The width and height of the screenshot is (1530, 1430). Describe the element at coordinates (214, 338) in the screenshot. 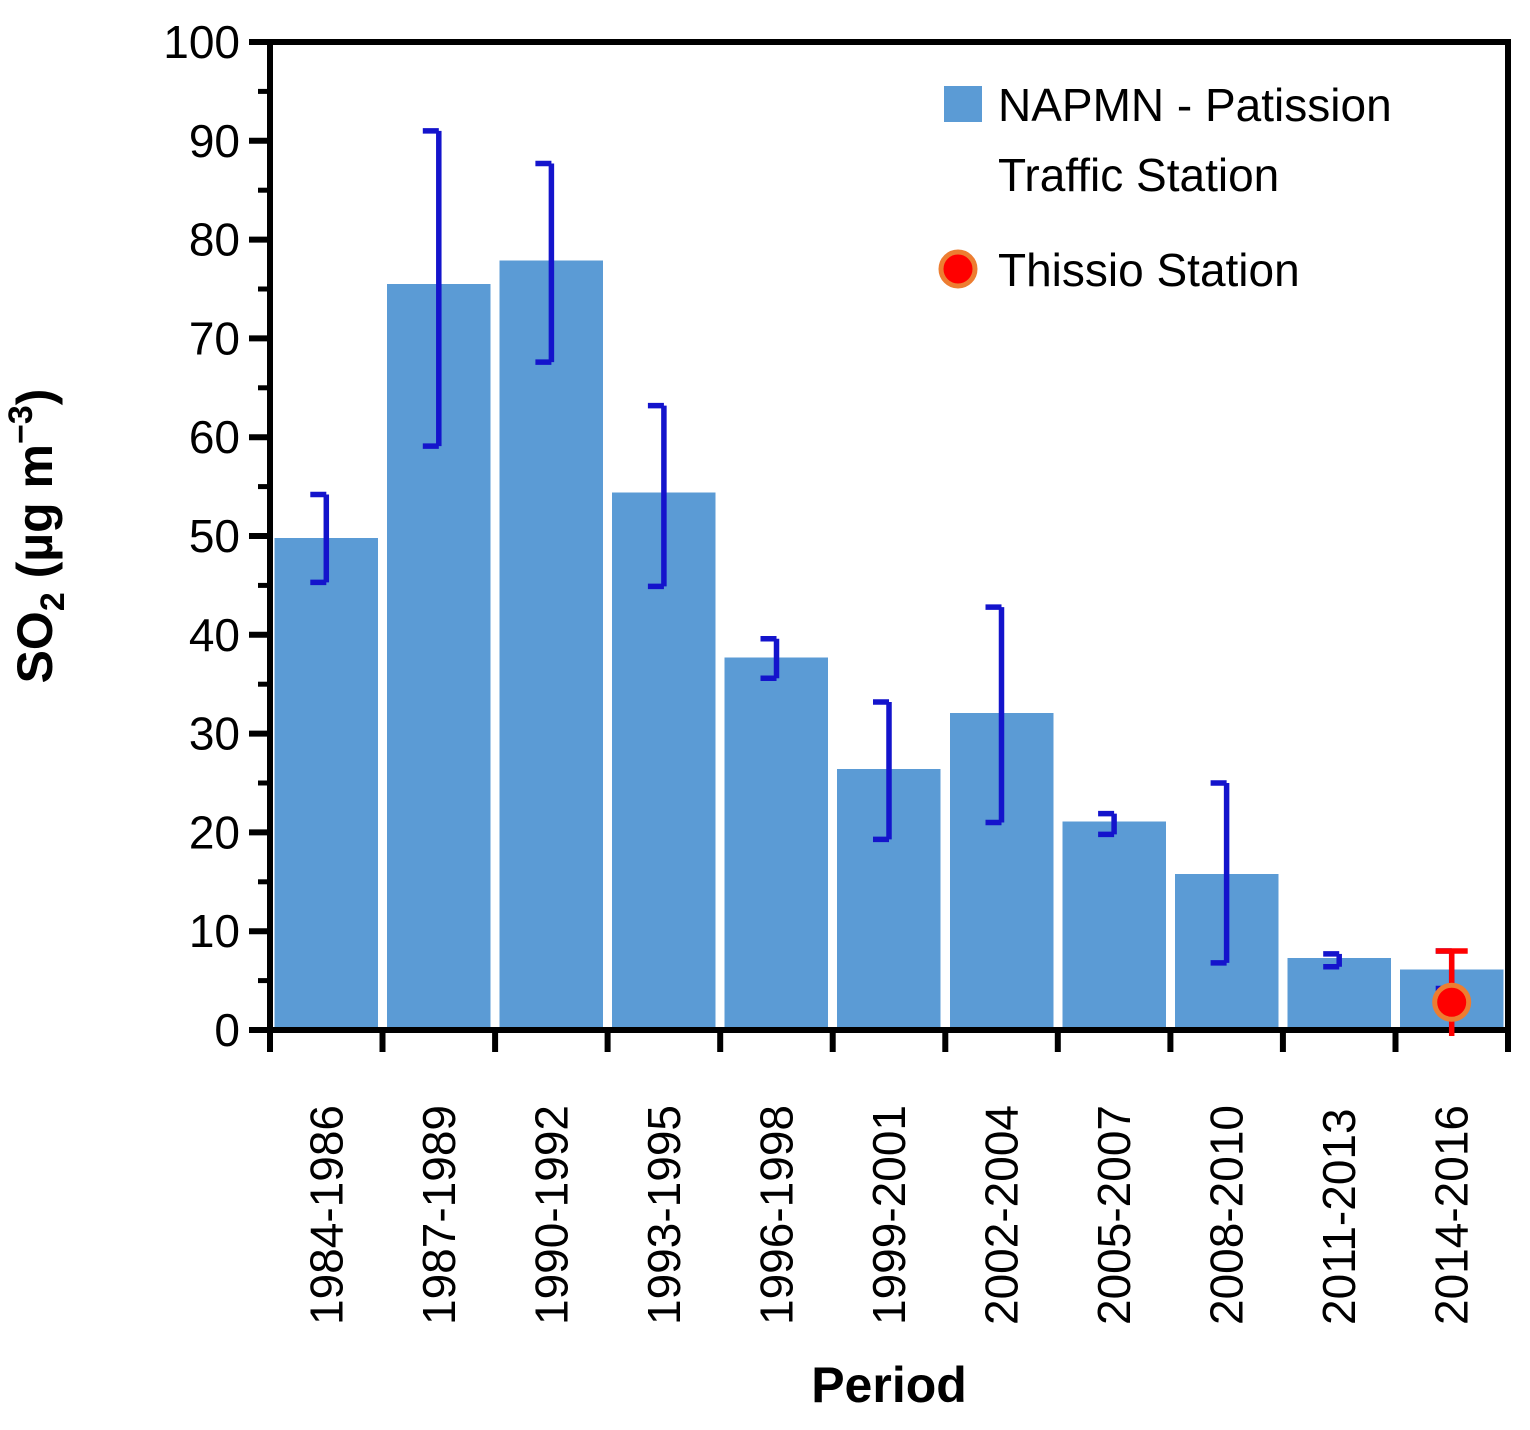

I see `y-tick-label-70: 70` at that location.